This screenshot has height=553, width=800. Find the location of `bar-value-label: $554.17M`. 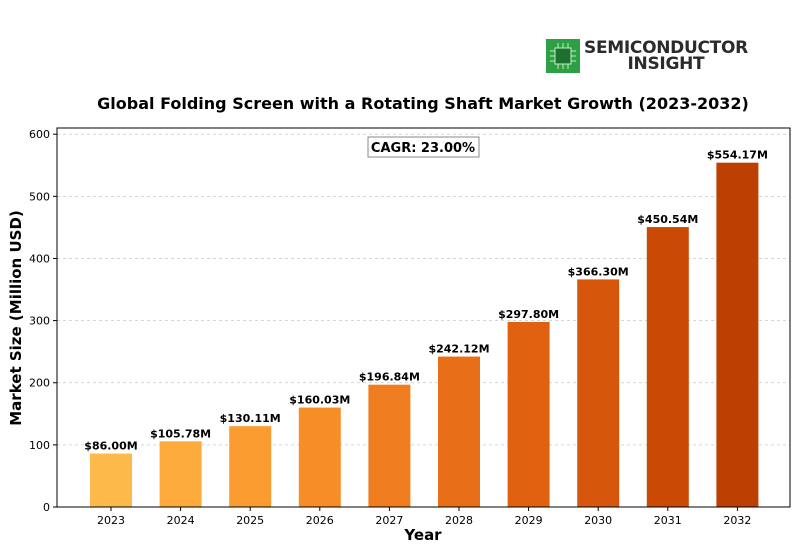

bar-value-label: $554.17M is located at coordinates (737, 155).